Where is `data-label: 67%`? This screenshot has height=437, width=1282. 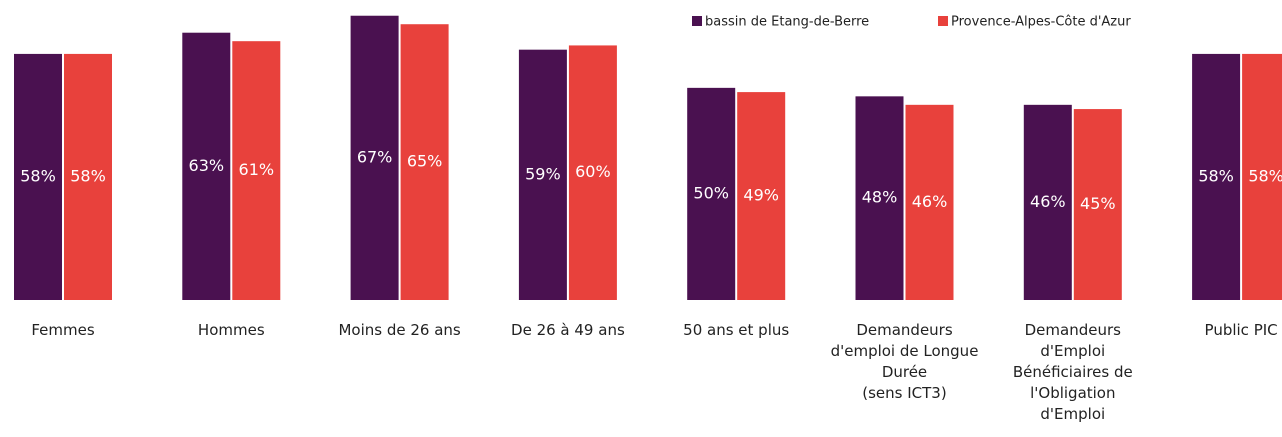 data-label: 67% is located at coordinates (375, 156).